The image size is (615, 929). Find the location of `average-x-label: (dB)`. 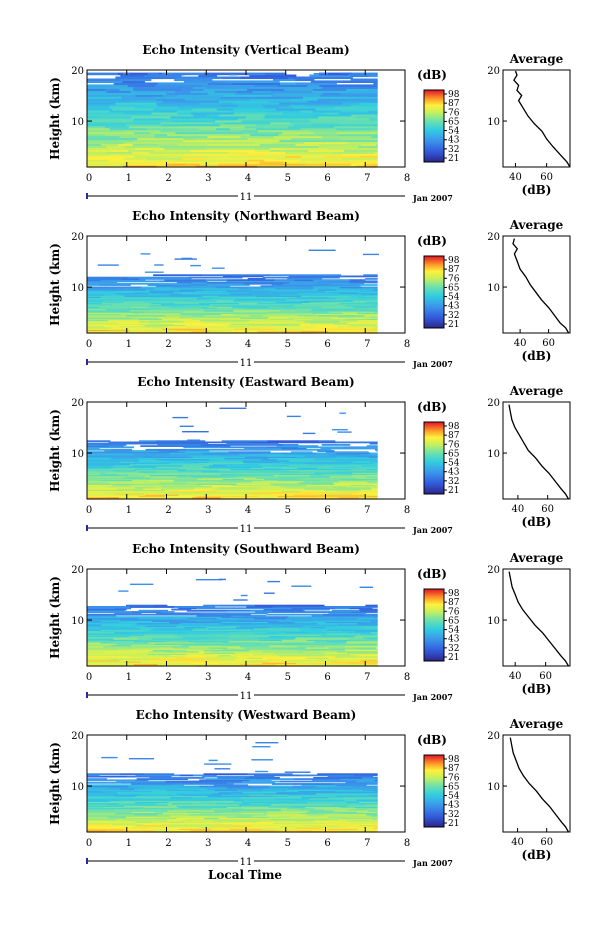

average-x-label: (dB) is located at coordinates (537, 689).